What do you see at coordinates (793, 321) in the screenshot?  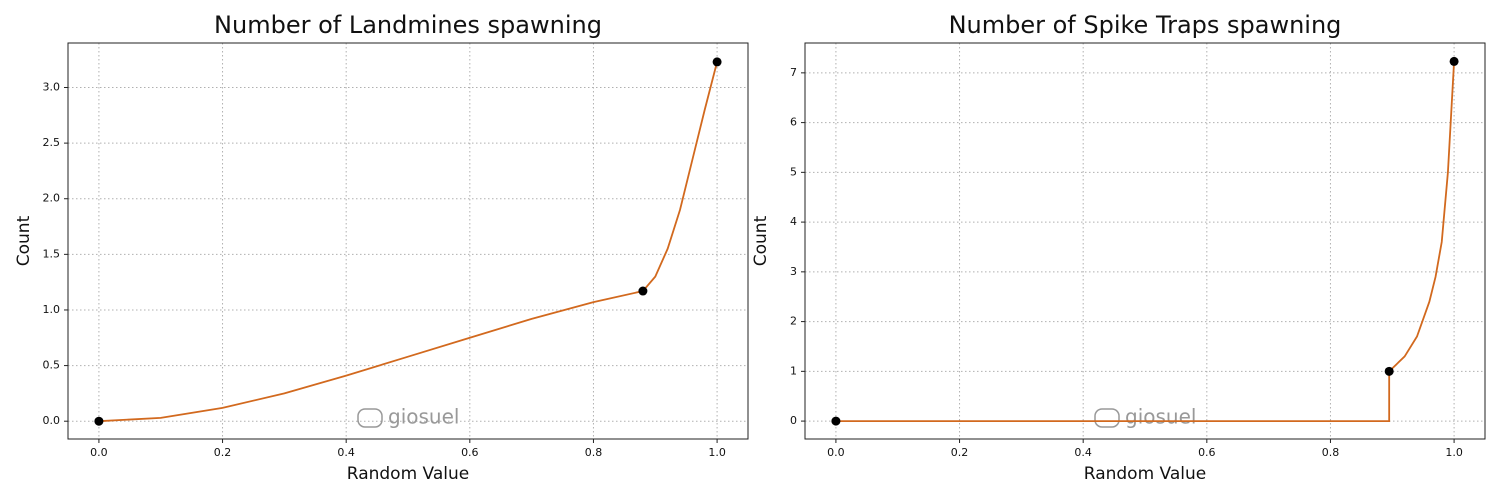 I see `y-tick-label: 2` at bounding box center [793, 321].